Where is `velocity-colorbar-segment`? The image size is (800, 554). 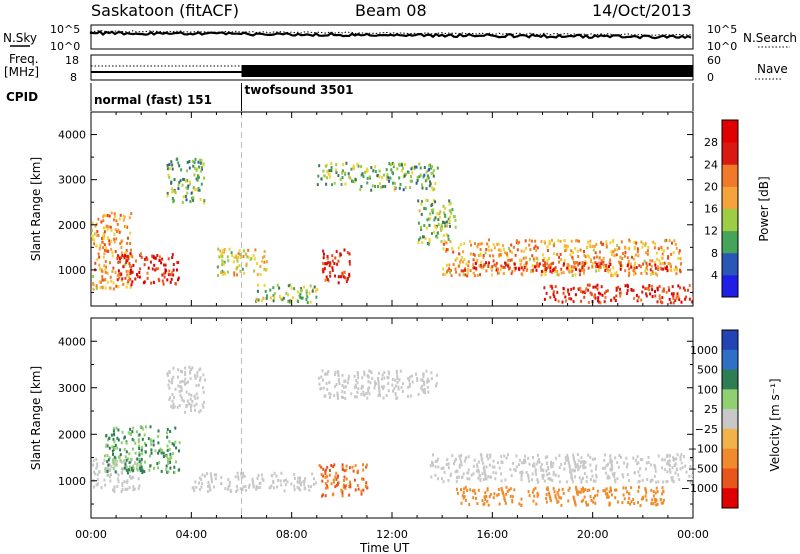
velocity-colorbar-segment is located at coordinates (730, 379).